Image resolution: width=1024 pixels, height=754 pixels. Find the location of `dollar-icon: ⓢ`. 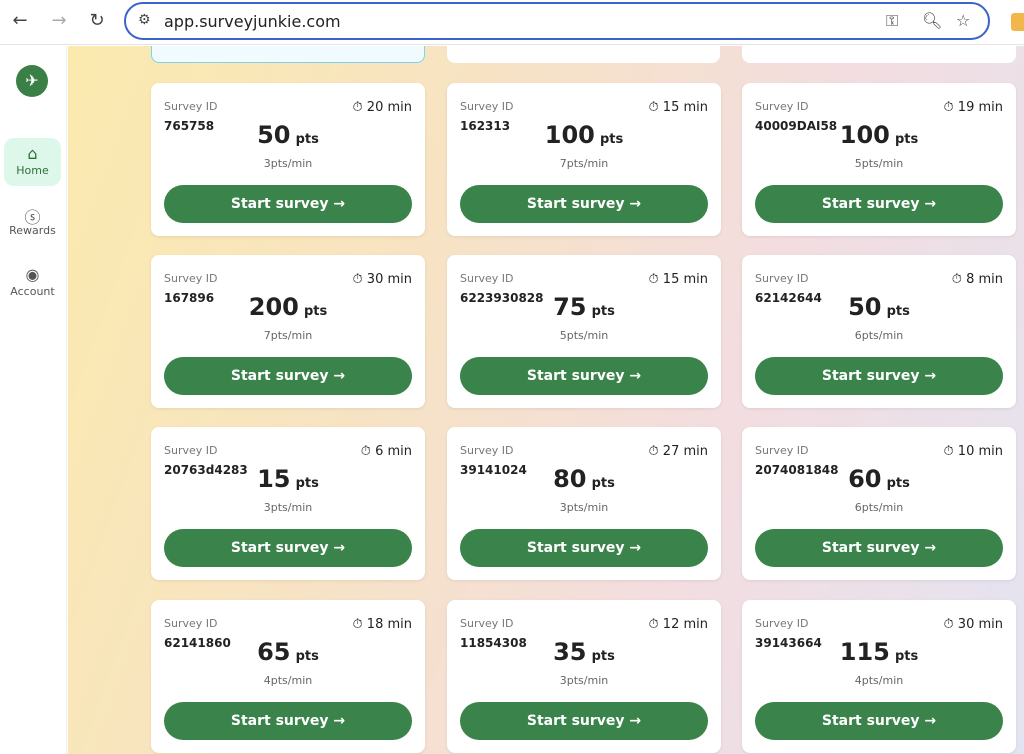

dollar-icon: ⓢ is located at coordinates (32, 217).